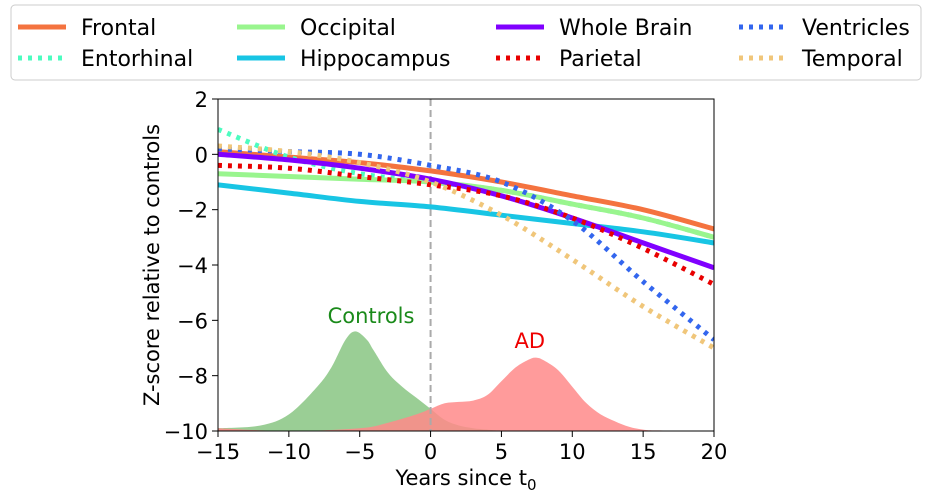  What do you see at coordinates (192, 321) in the screenshot?
I see `y-tick-label: −6` at bounding box center [192, 321].